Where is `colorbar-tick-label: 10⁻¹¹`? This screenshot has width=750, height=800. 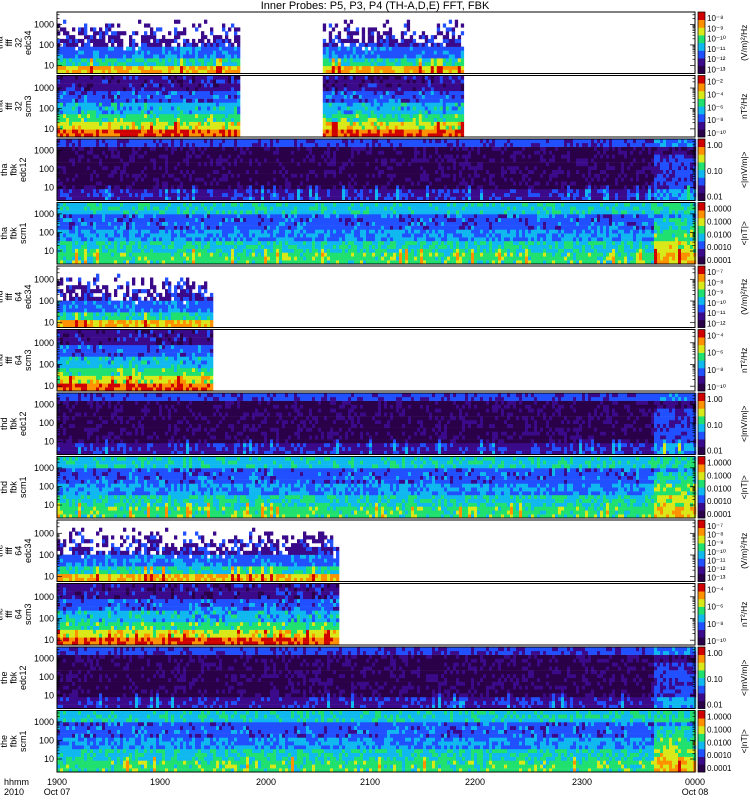 colorbar-tick-label: 10⁻¹¹ is located at coordinates (716, 49).